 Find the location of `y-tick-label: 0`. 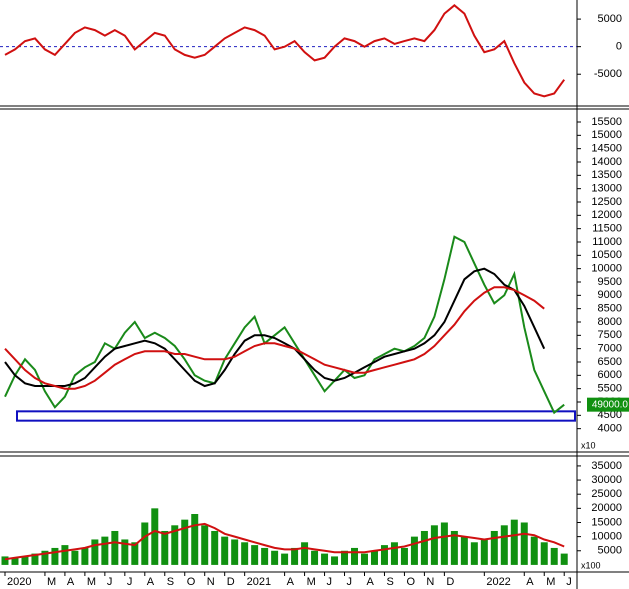

y-tick-label: 0 is located at coordinates (619, 47).